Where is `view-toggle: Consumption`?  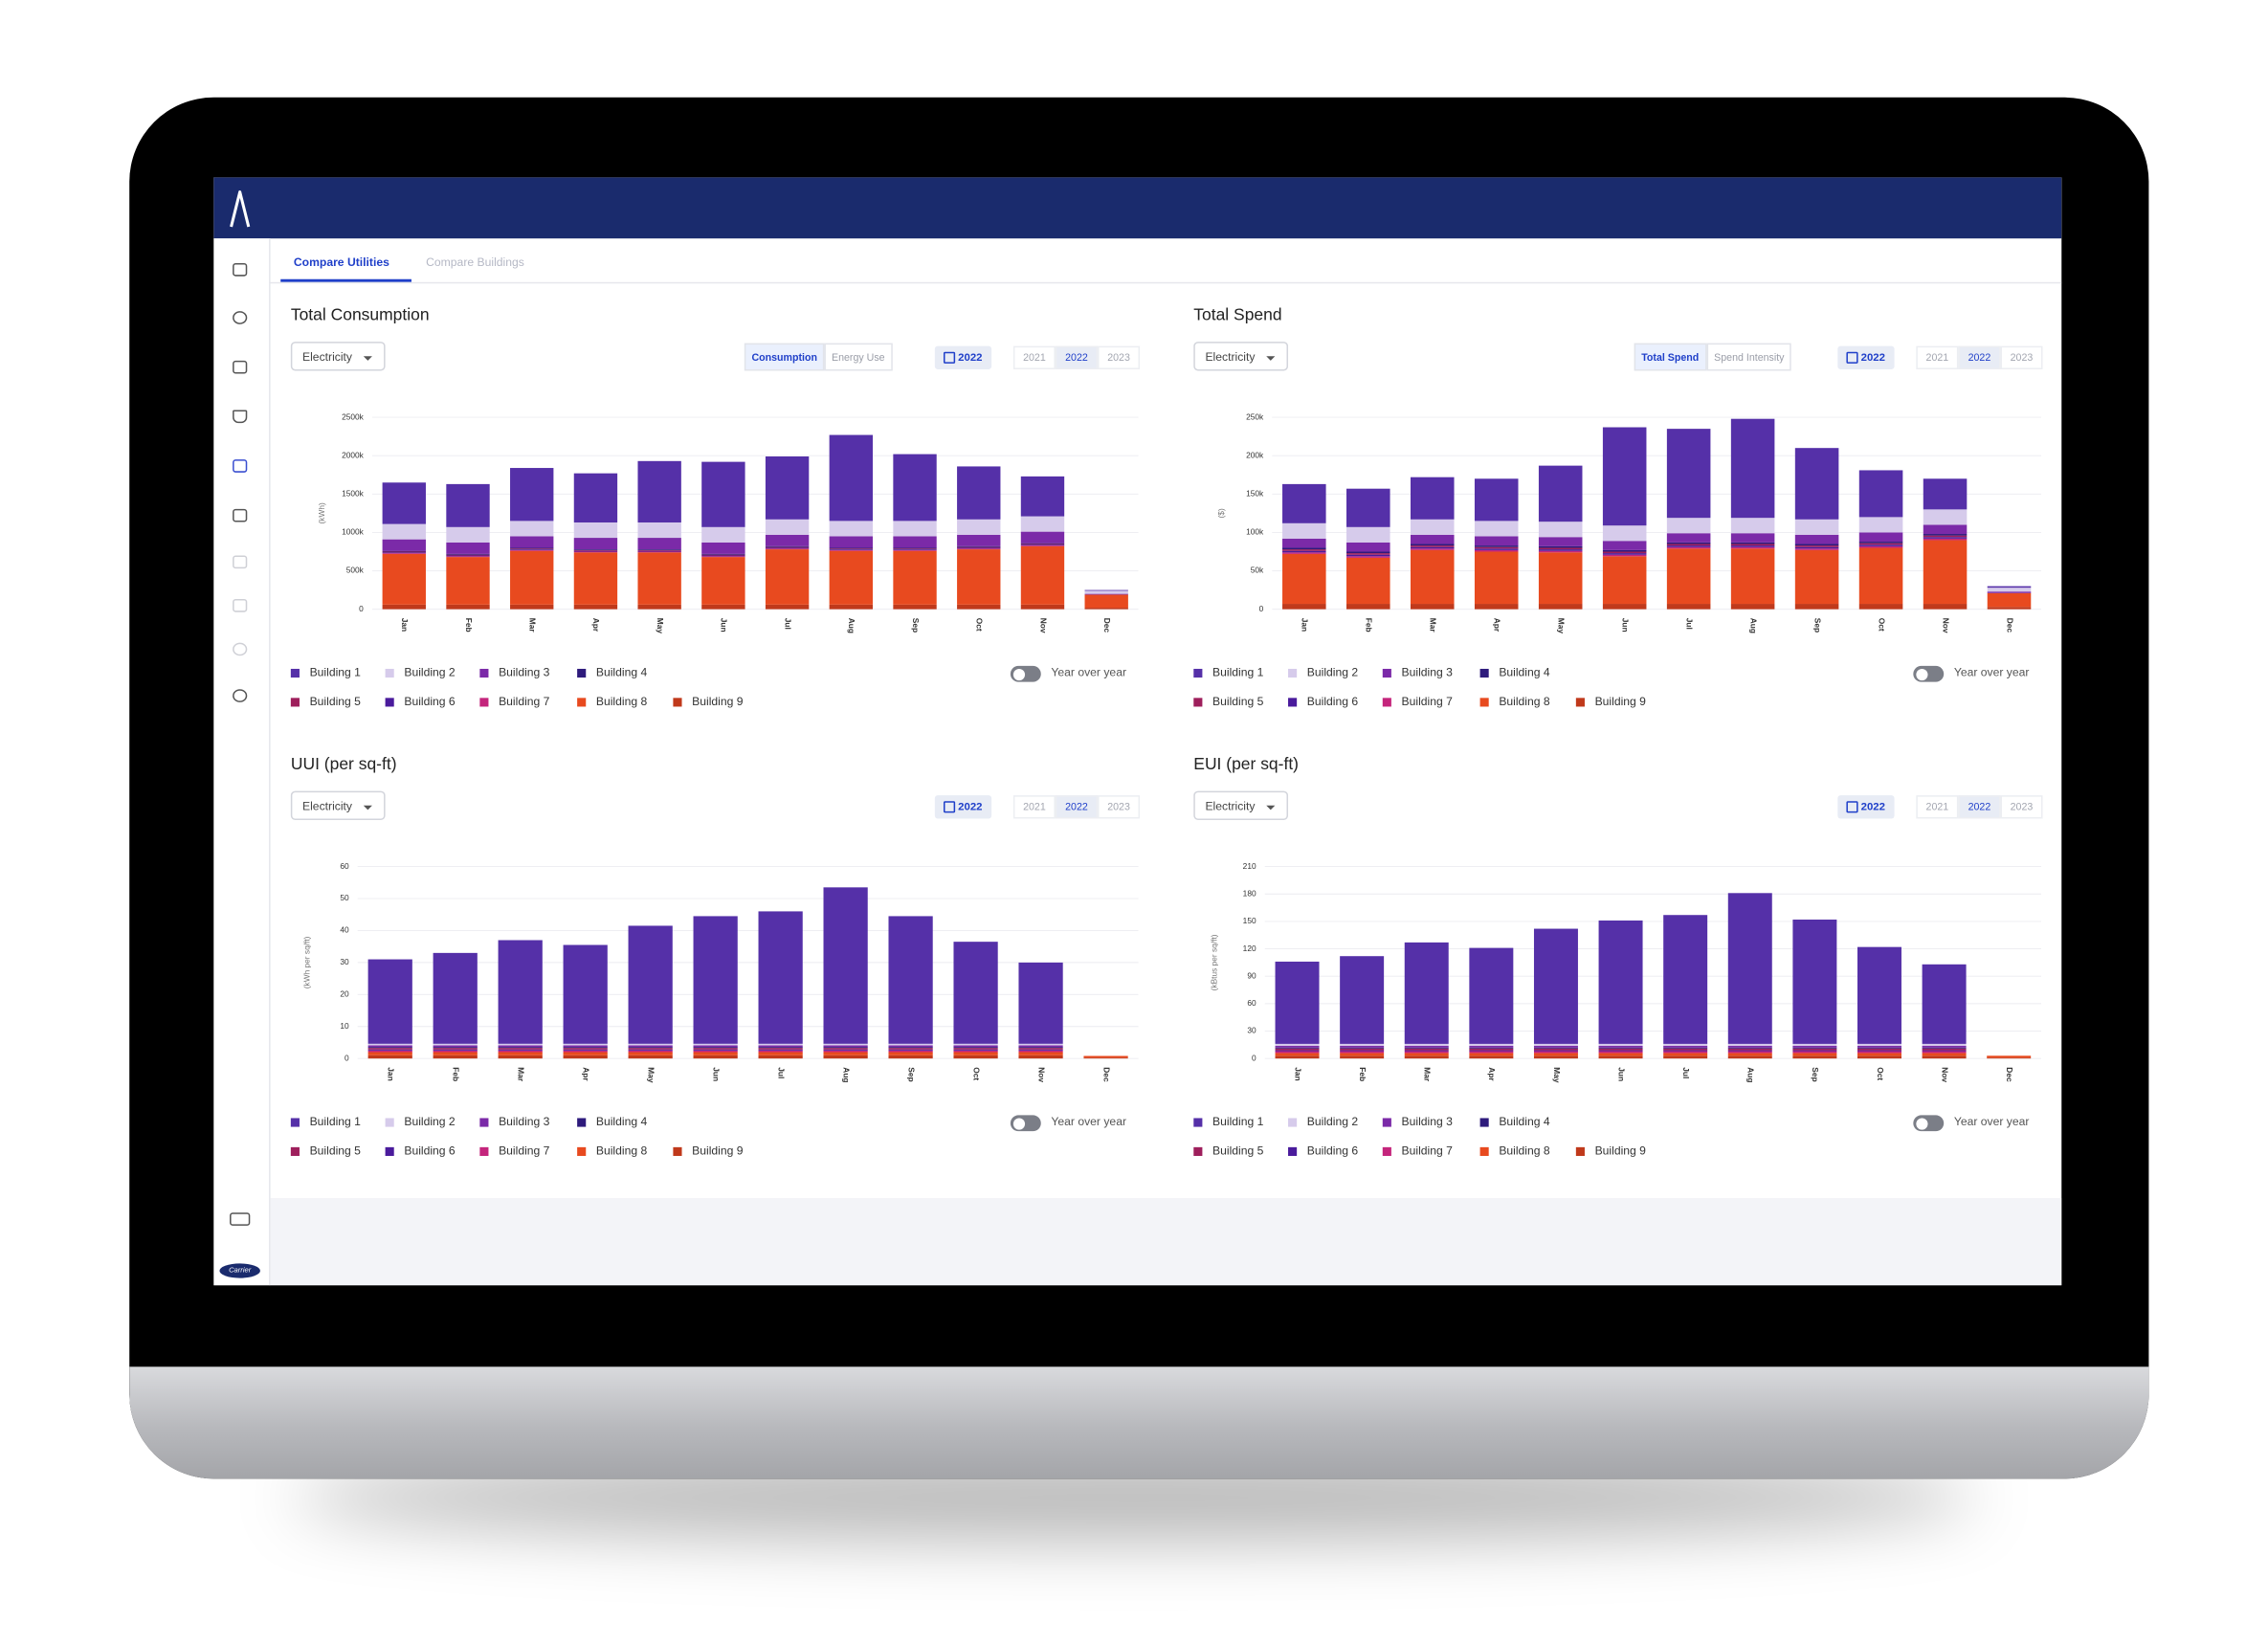 view-toggle: Consumption is located at coordinates (784, 357).